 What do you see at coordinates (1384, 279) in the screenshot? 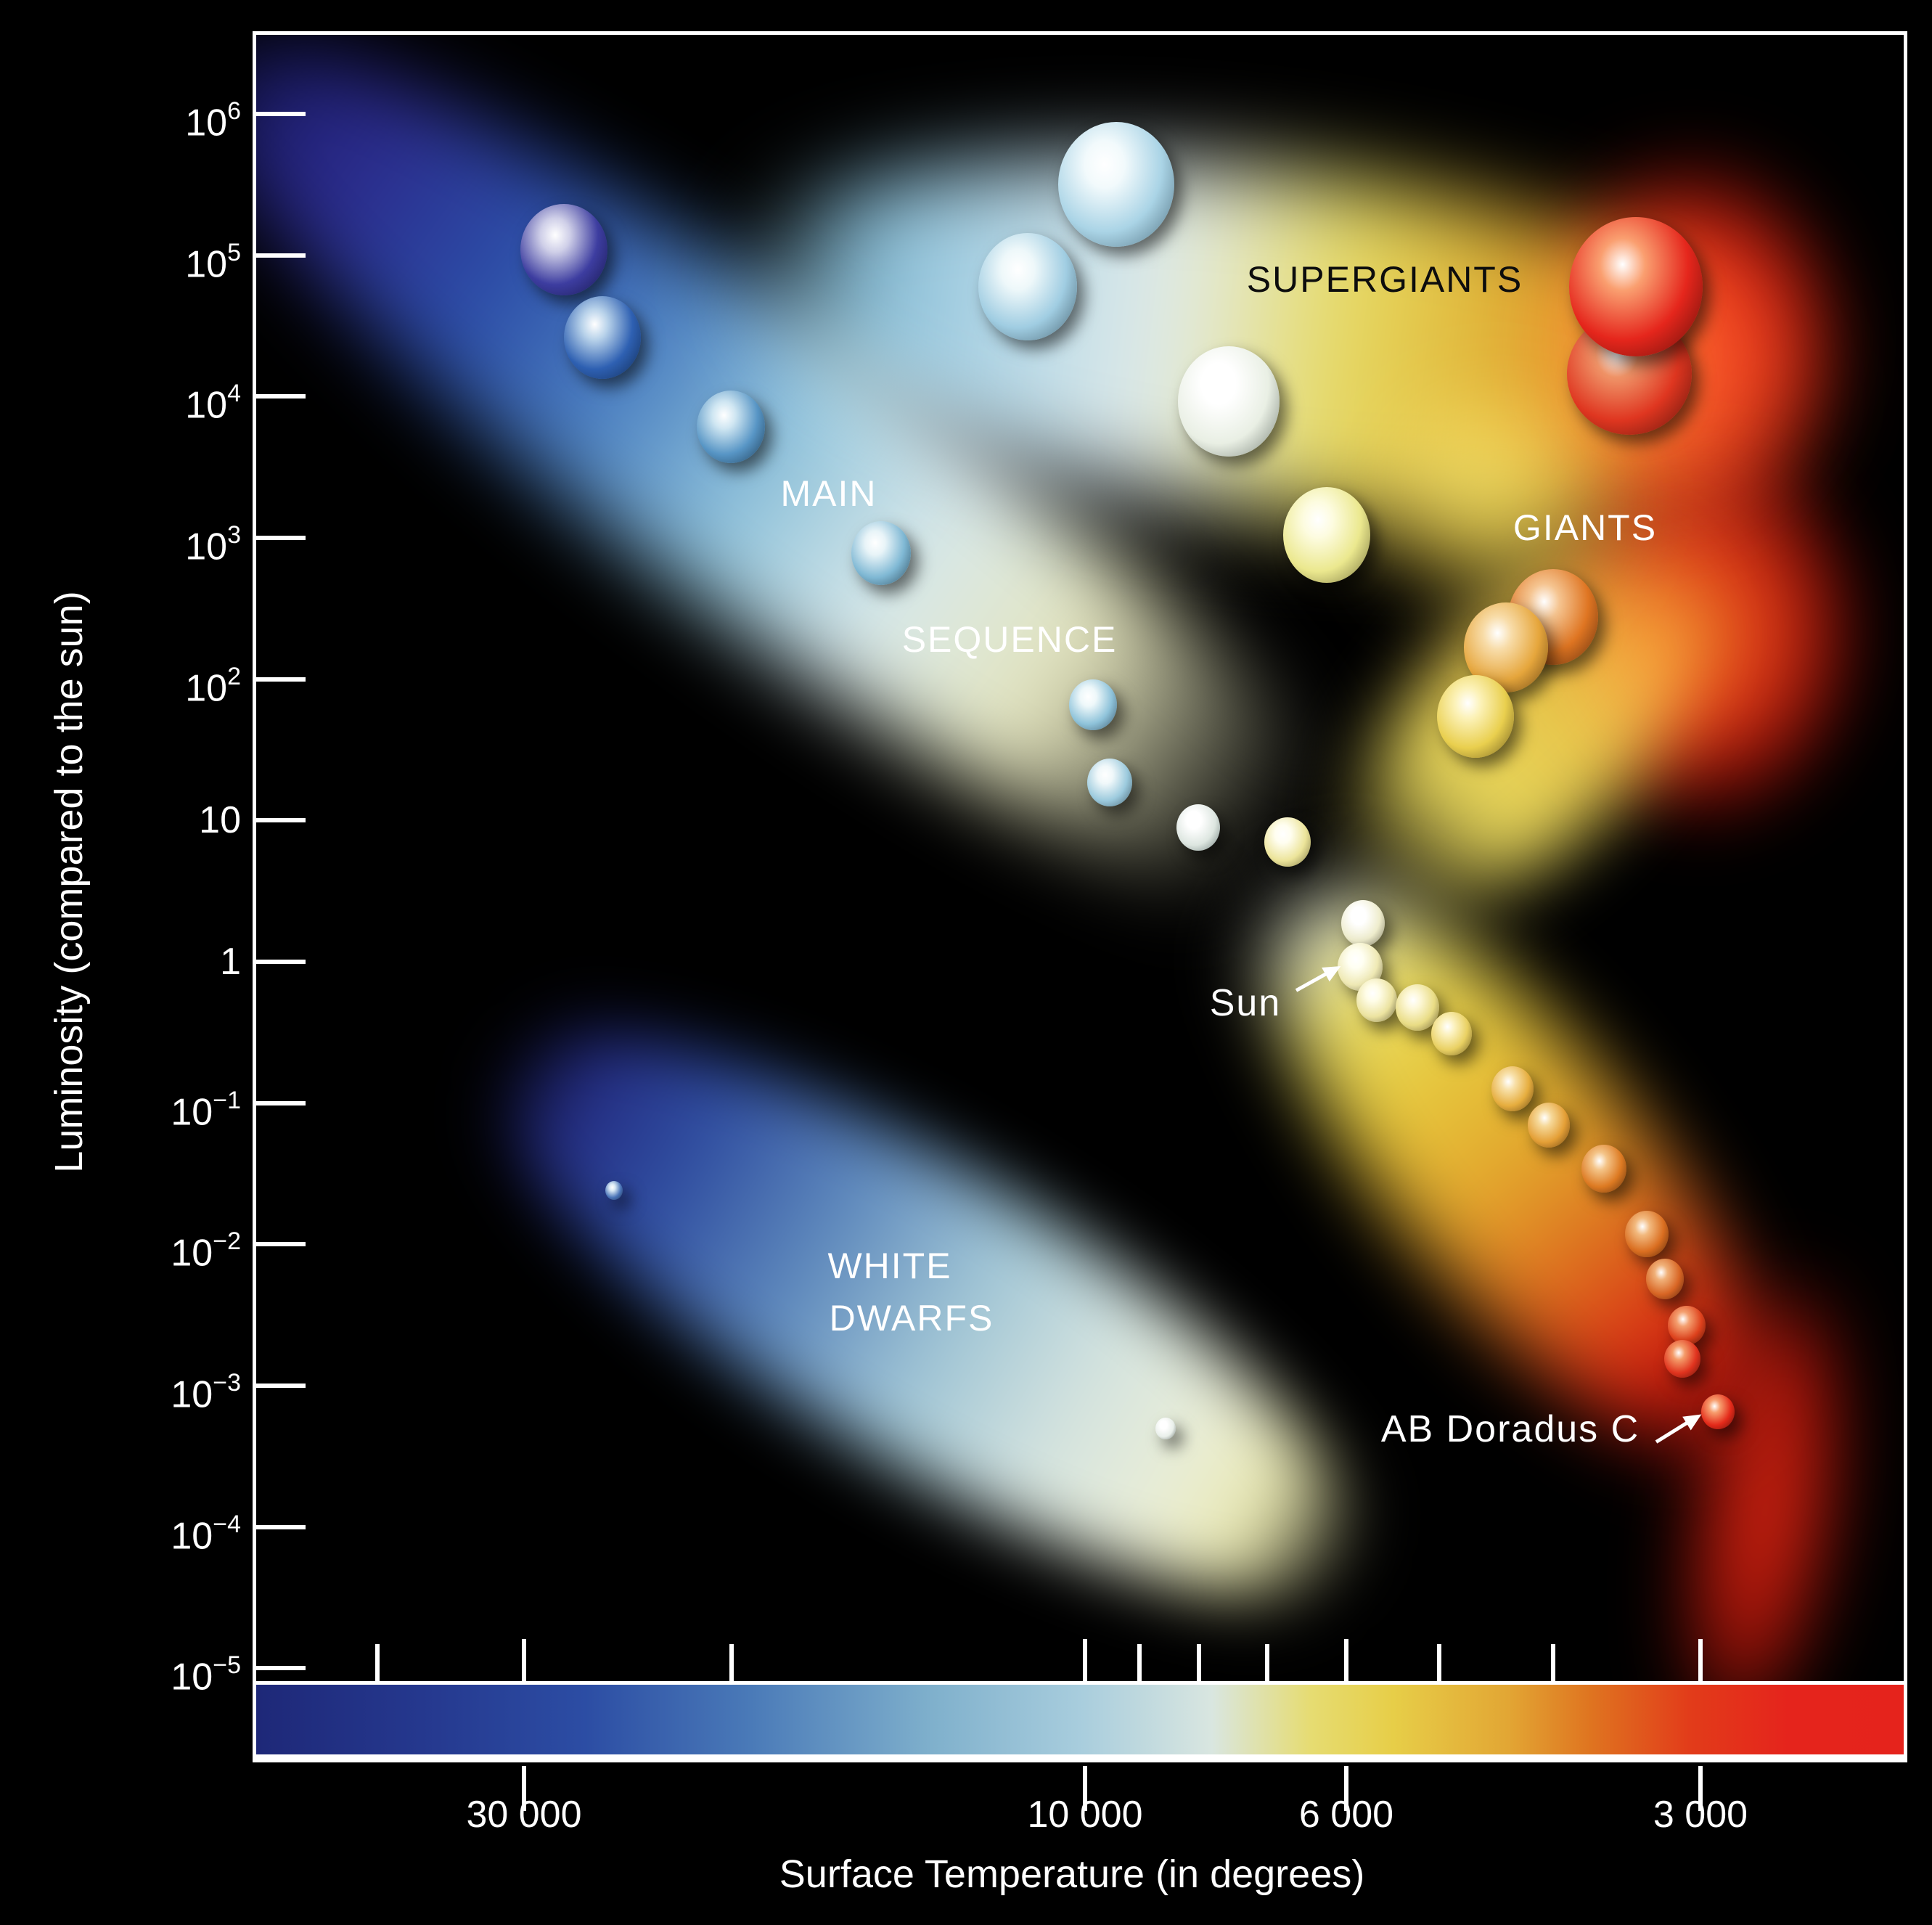
I see `label-supergiants: SUPERGIANTS` at bounding box center [1384, 279].